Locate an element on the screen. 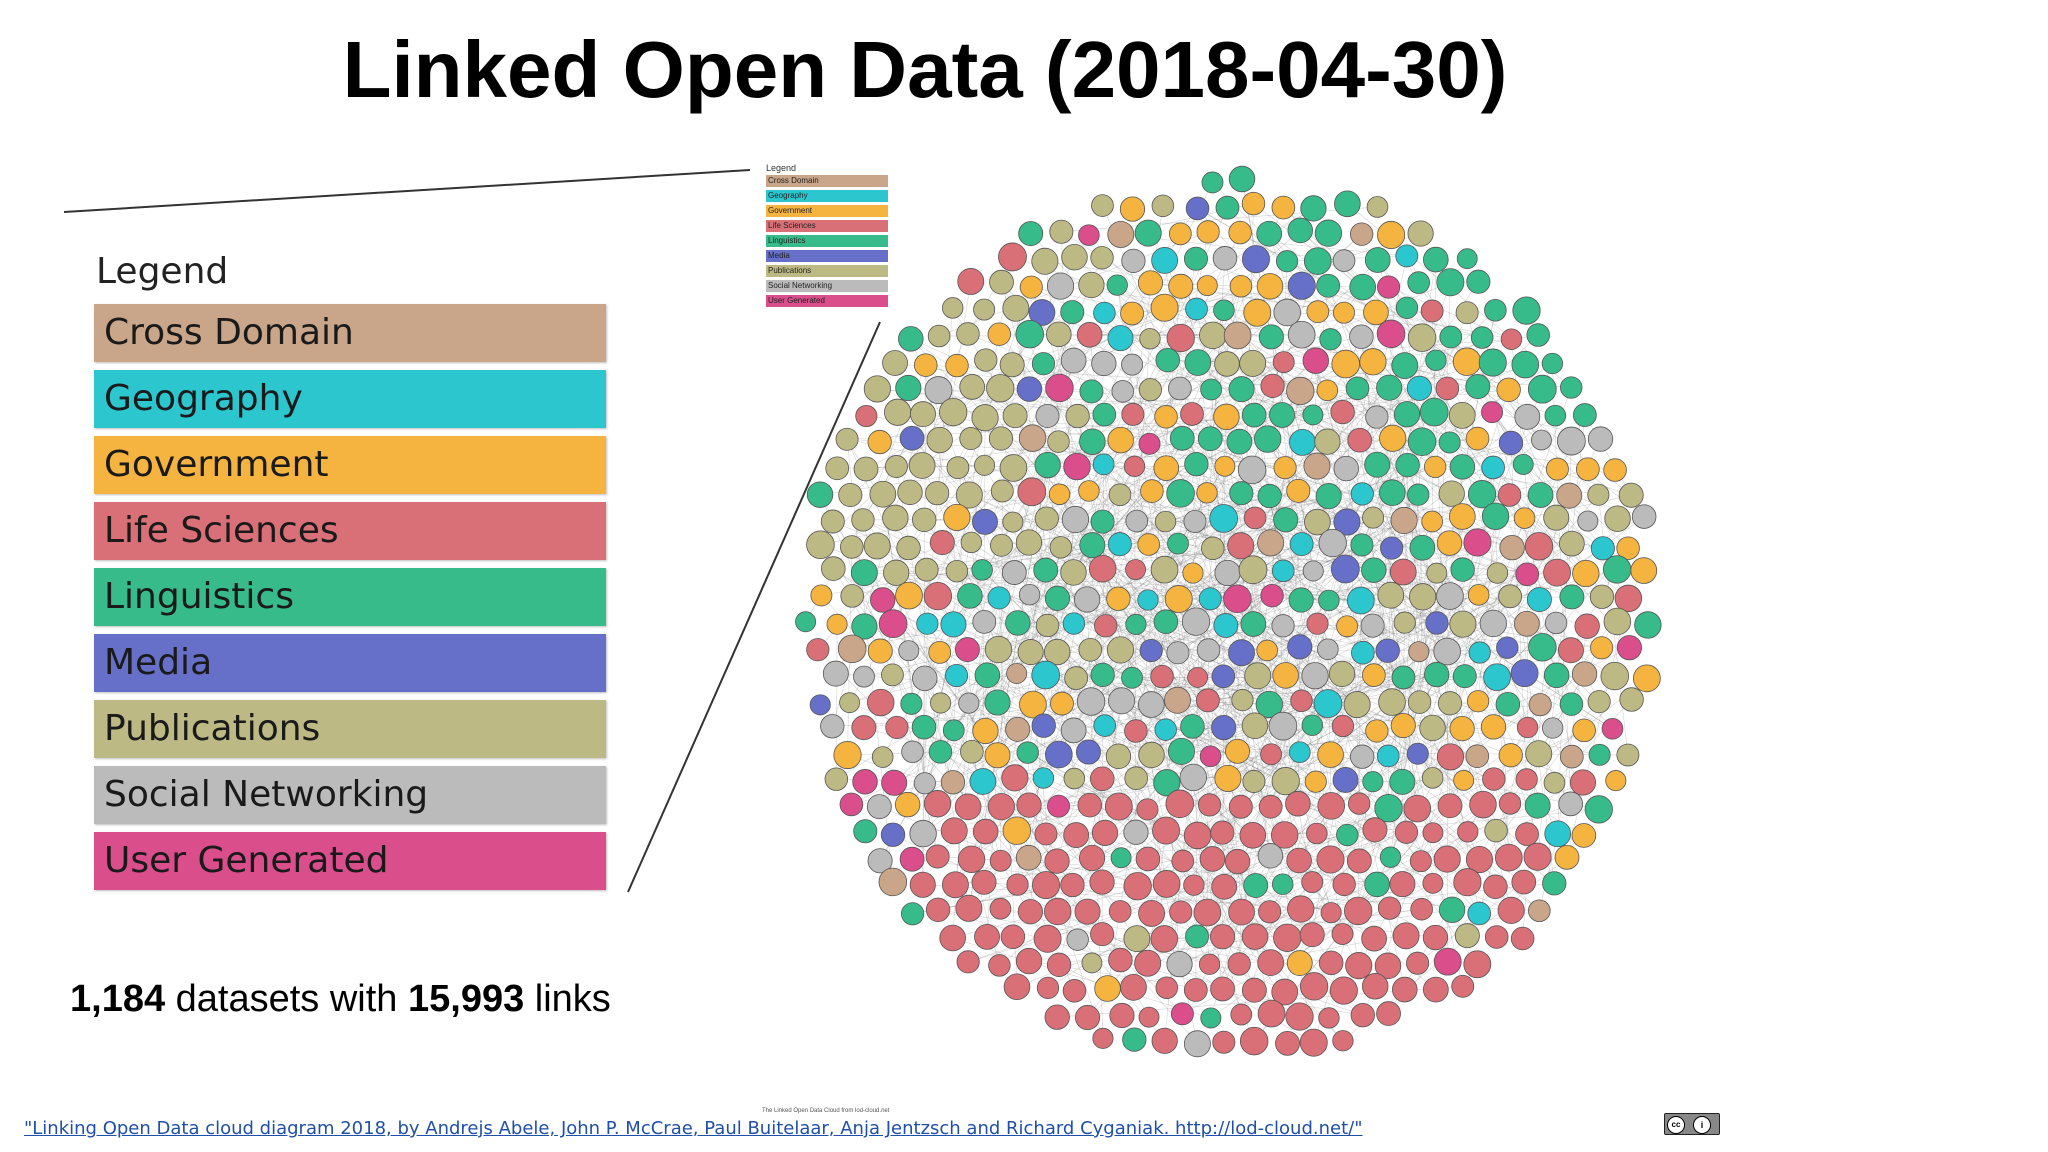 The height and width of the screenshot is (1152, 2048). legend-item-social-networking: Social Networking is located at coordinates (350, 795).